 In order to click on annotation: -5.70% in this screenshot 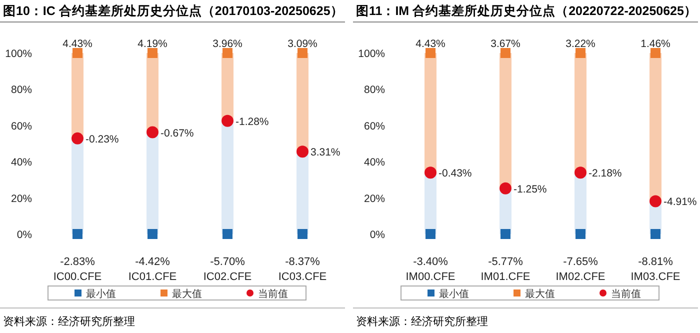, I will do `click(228, 262)`.